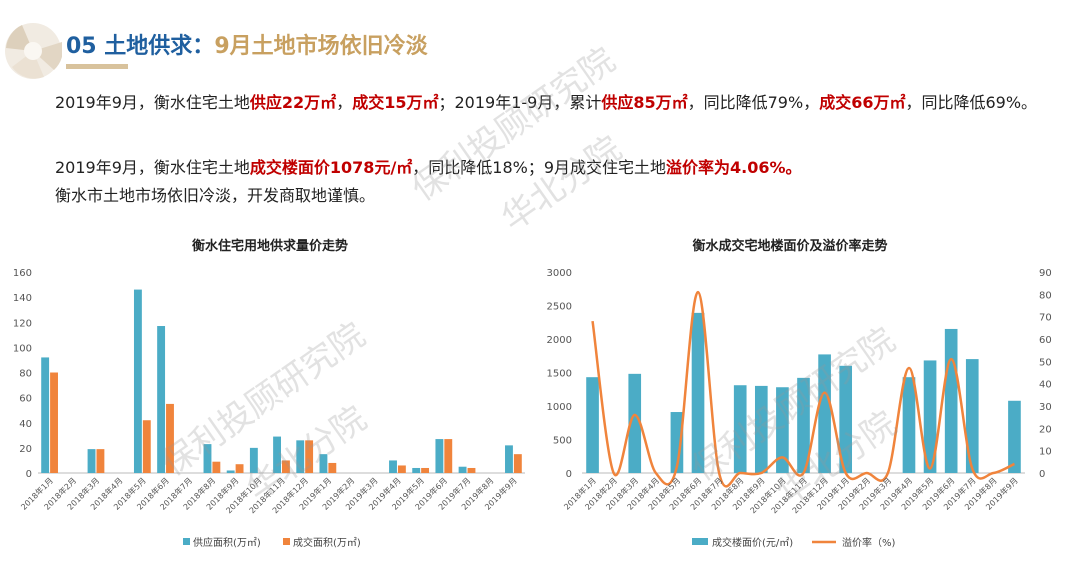  I want to click on y-right-tick-label: 70, so click(1045, 318).